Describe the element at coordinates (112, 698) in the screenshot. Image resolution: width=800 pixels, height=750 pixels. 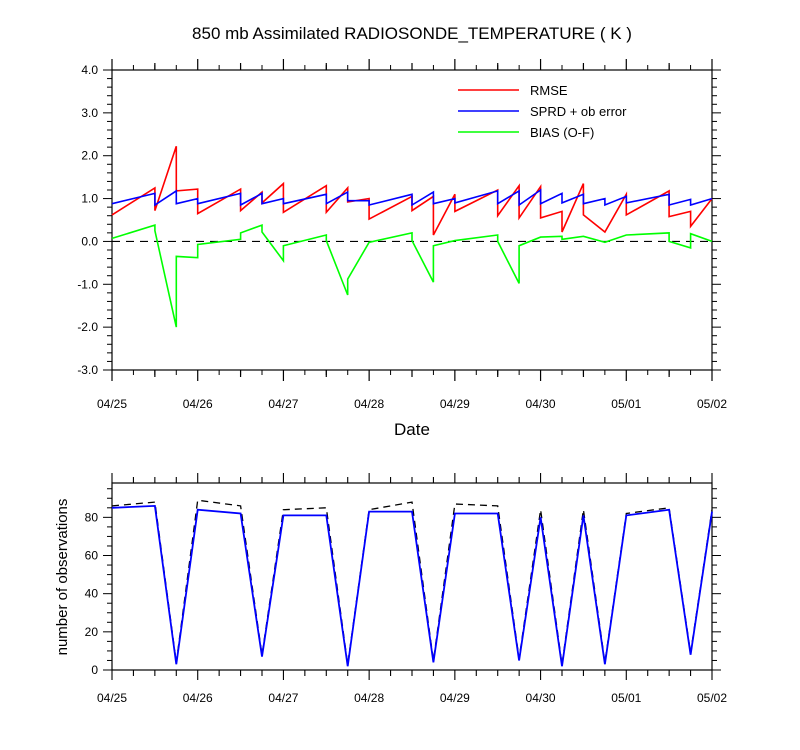
I see `bottom-x-tick-label: 04/25` at that location.